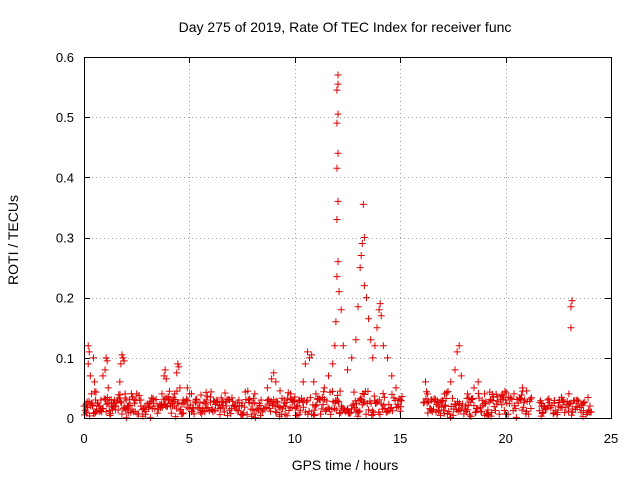 The image size is (640, 480). What do you see at coordinates (13, 240) in the screenshot?
I see `y-axis-label: ROTI / TECUs` at bounding box center [13, 240].